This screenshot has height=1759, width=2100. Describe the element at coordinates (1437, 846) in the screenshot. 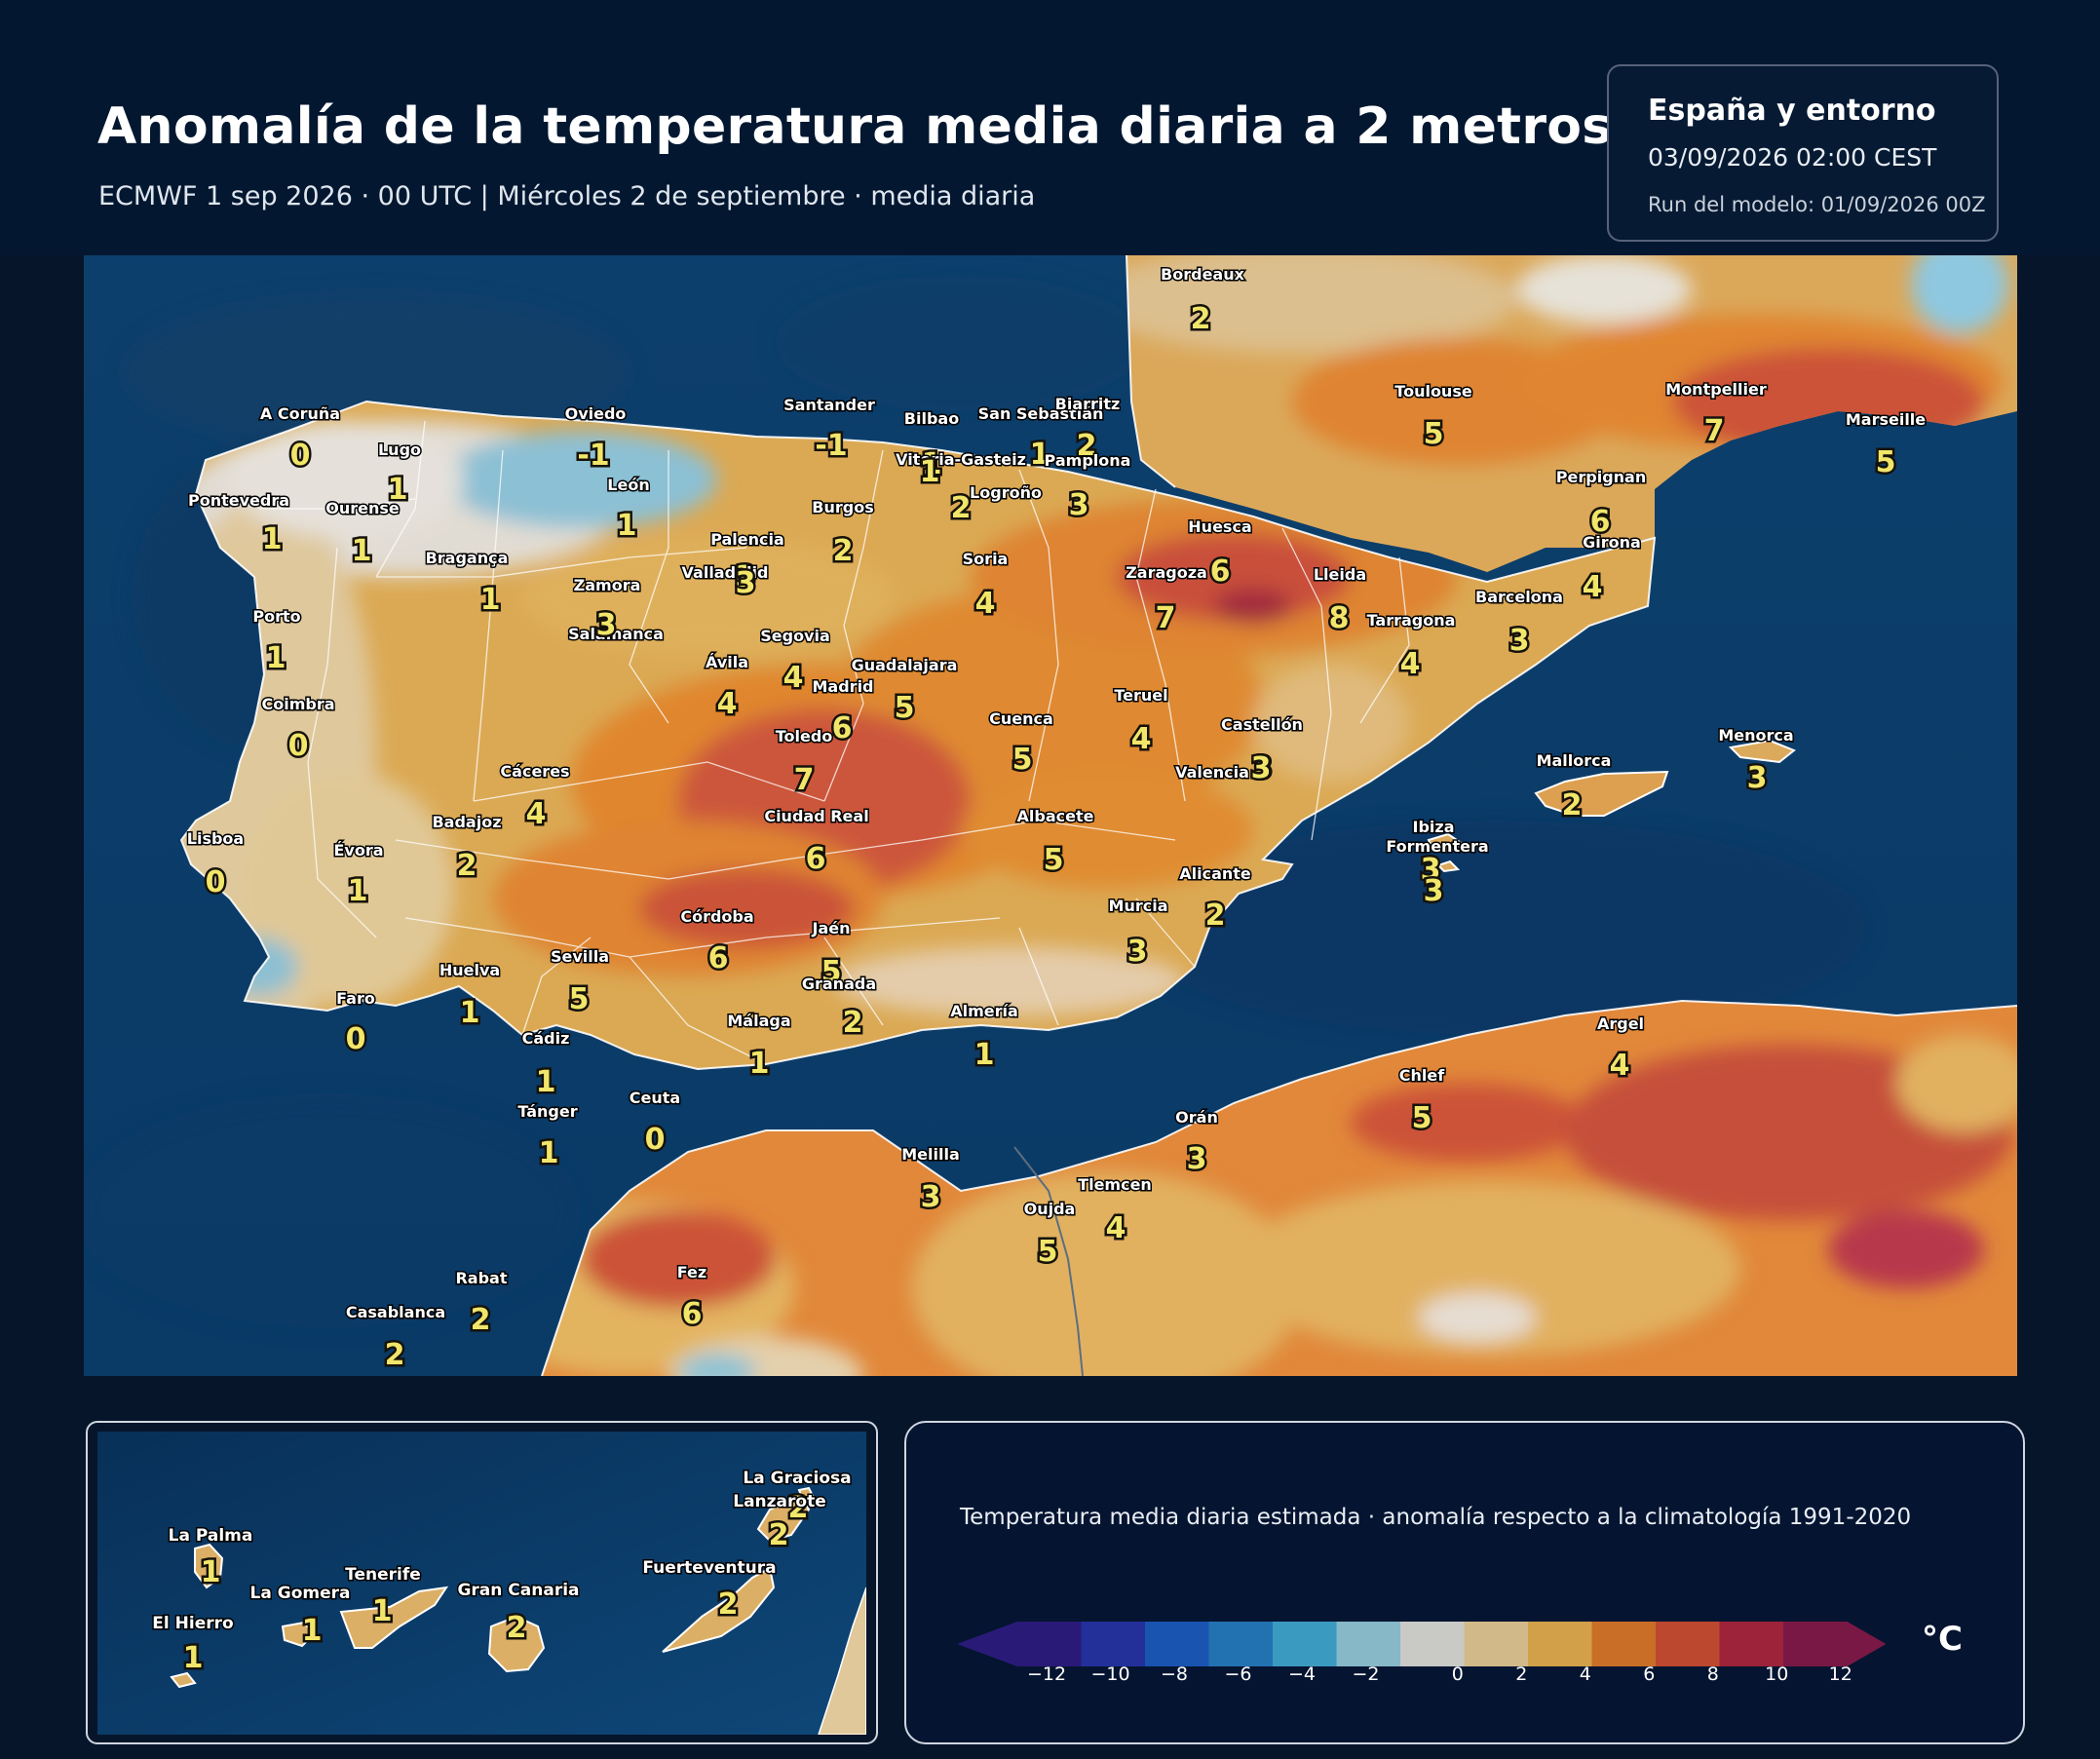

I see `city-name: Formentera` at that location.